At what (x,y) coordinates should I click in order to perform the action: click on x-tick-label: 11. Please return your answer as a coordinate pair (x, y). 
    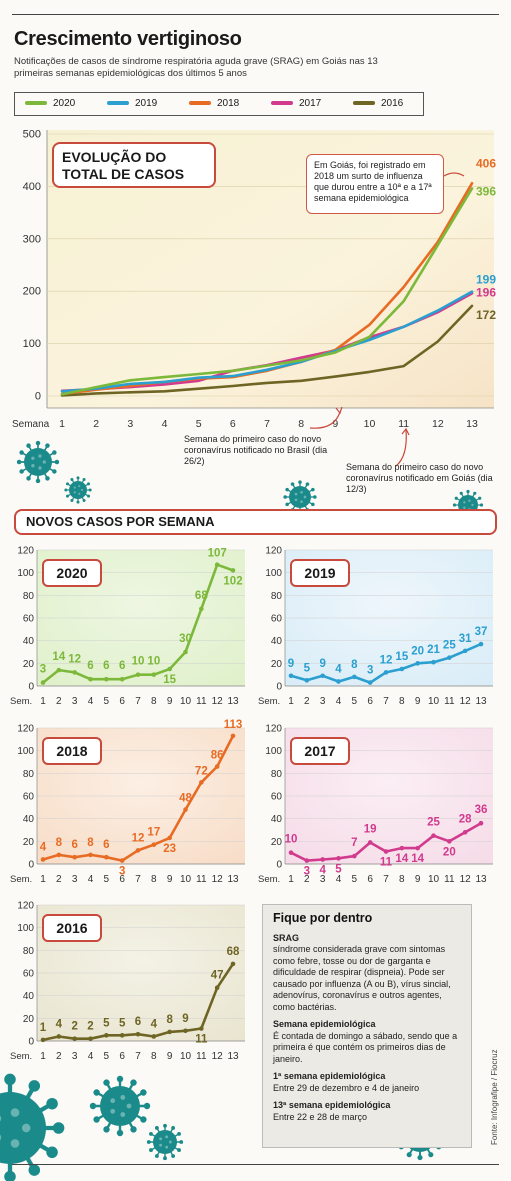
    Looking at the image, I should click on (449, 879).